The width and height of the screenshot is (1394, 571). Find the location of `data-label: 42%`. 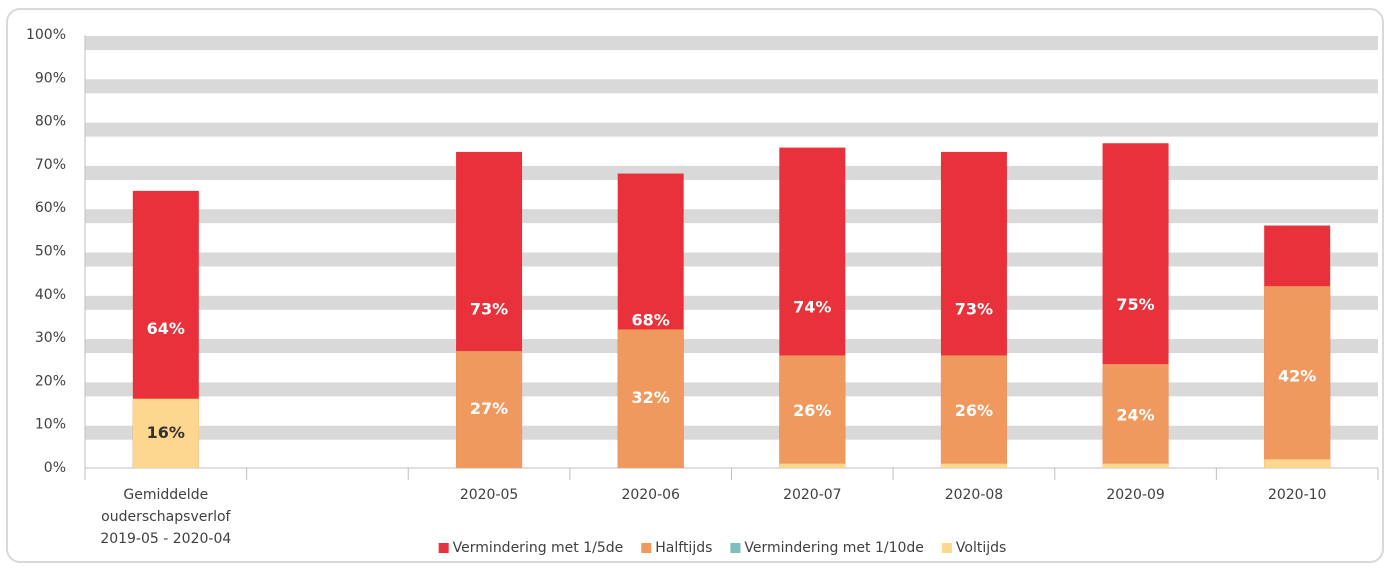

data-label: 42% is located at coordinates (1297, 376).